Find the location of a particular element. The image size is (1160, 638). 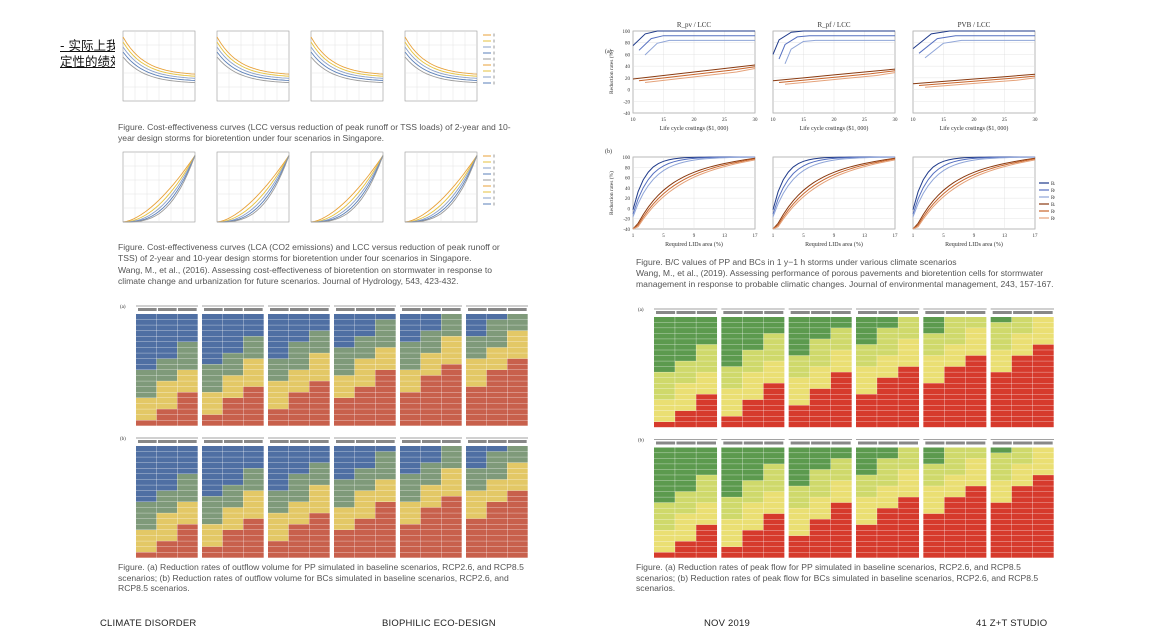

legend-label: Baseline is located at coordinates (1053, 205).